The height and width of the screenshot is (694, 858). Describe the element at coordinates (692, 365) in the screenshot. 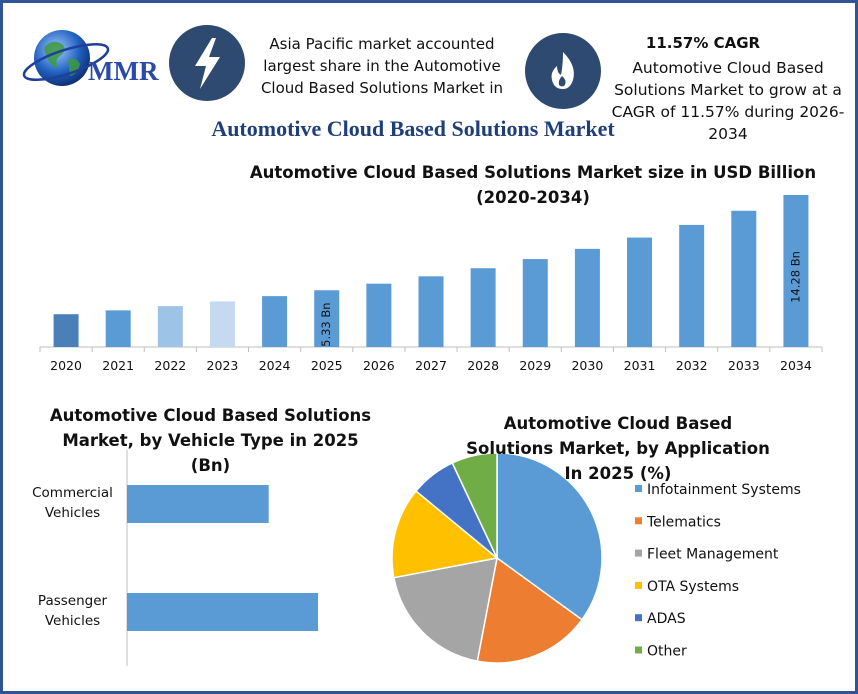

I see `x-tick-label: 2032` at that location.